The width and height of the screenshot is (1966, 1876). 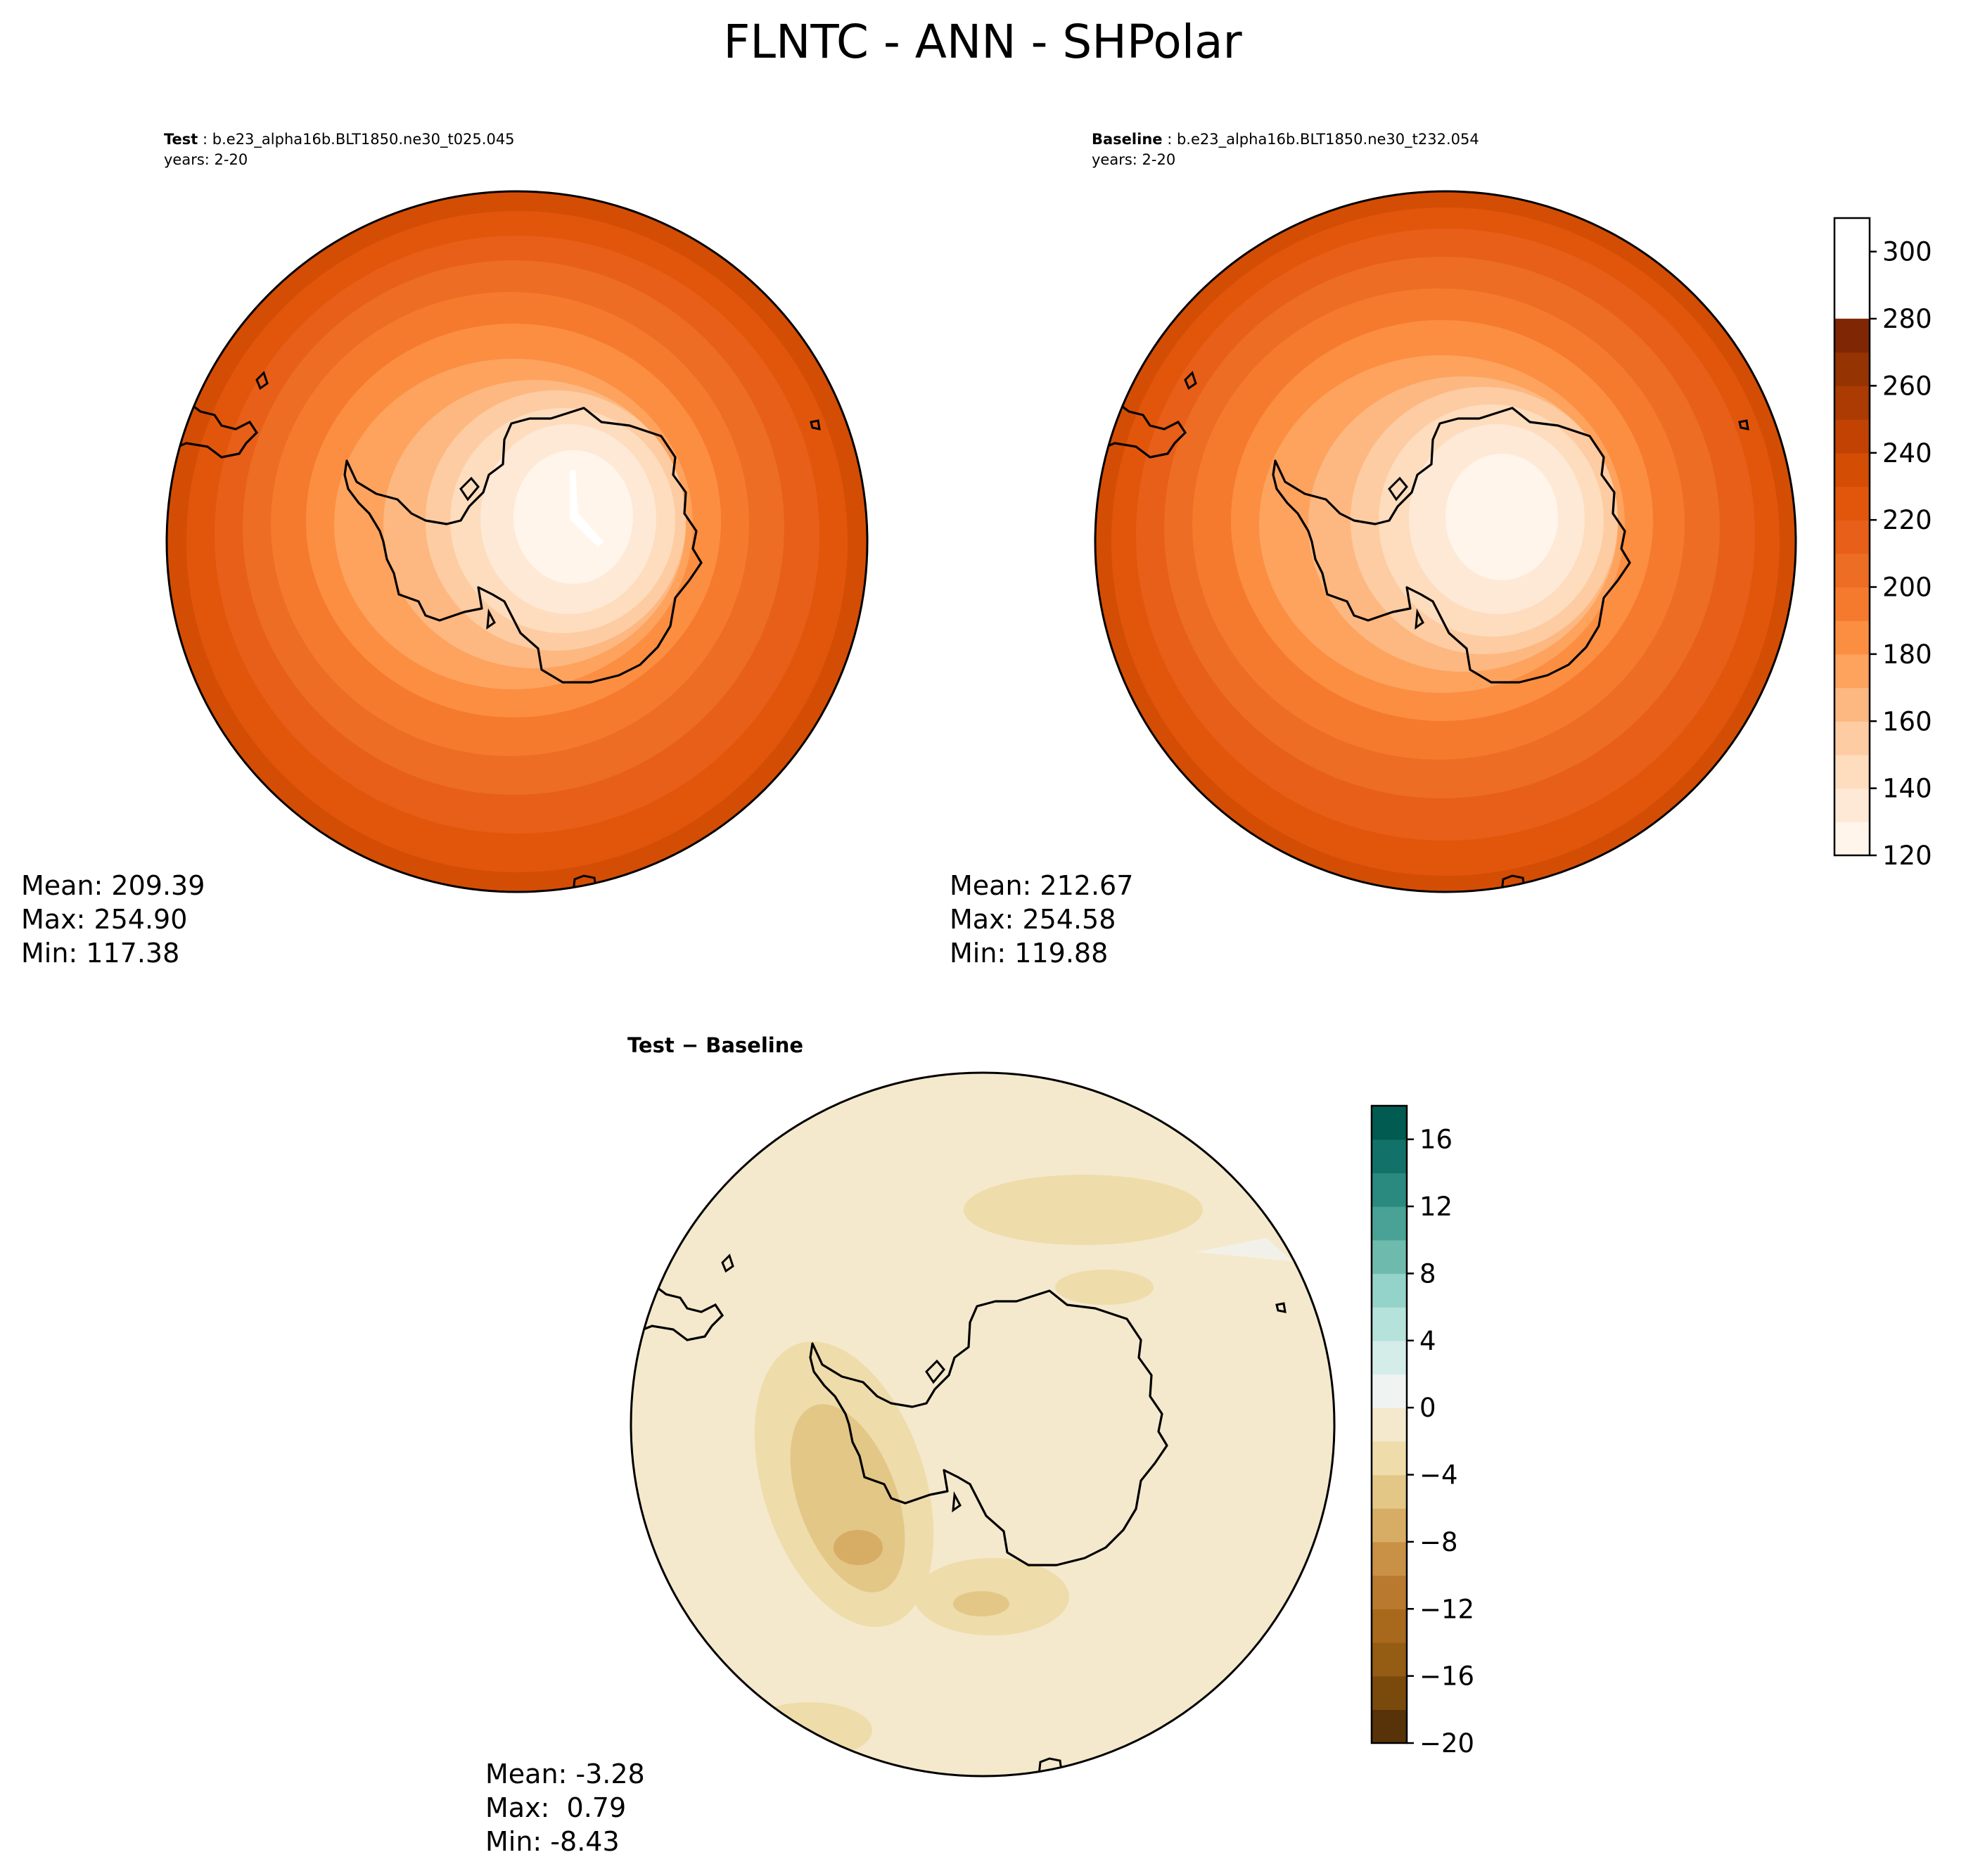 I want to click on colorbar-diff: −20 −16 −12 −8 −4 0 4 8 12 16, so click(x=1422, y=1431).